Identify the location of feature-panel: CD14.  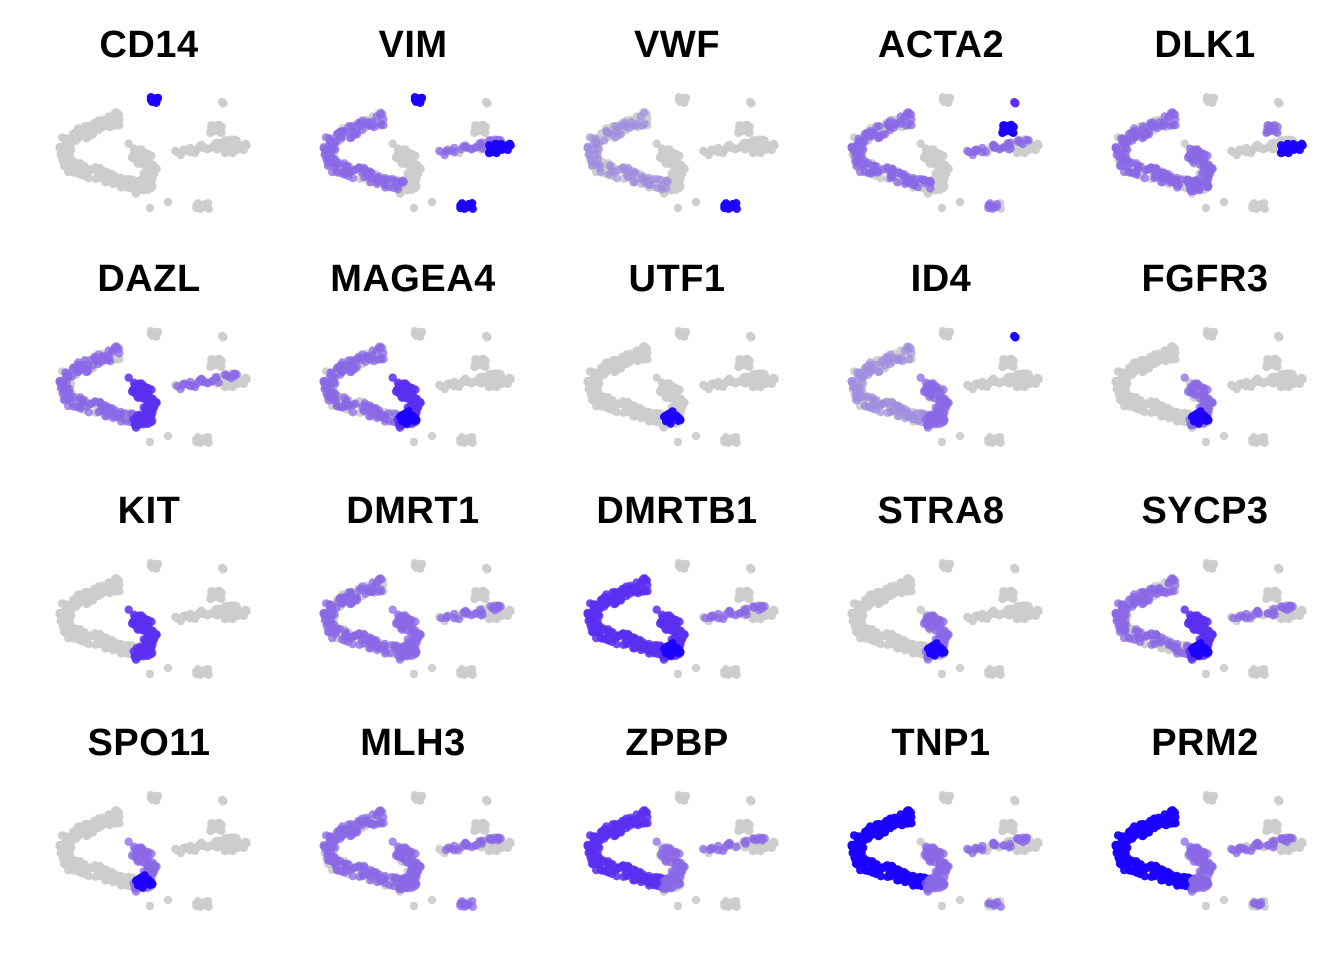
(149, 116).